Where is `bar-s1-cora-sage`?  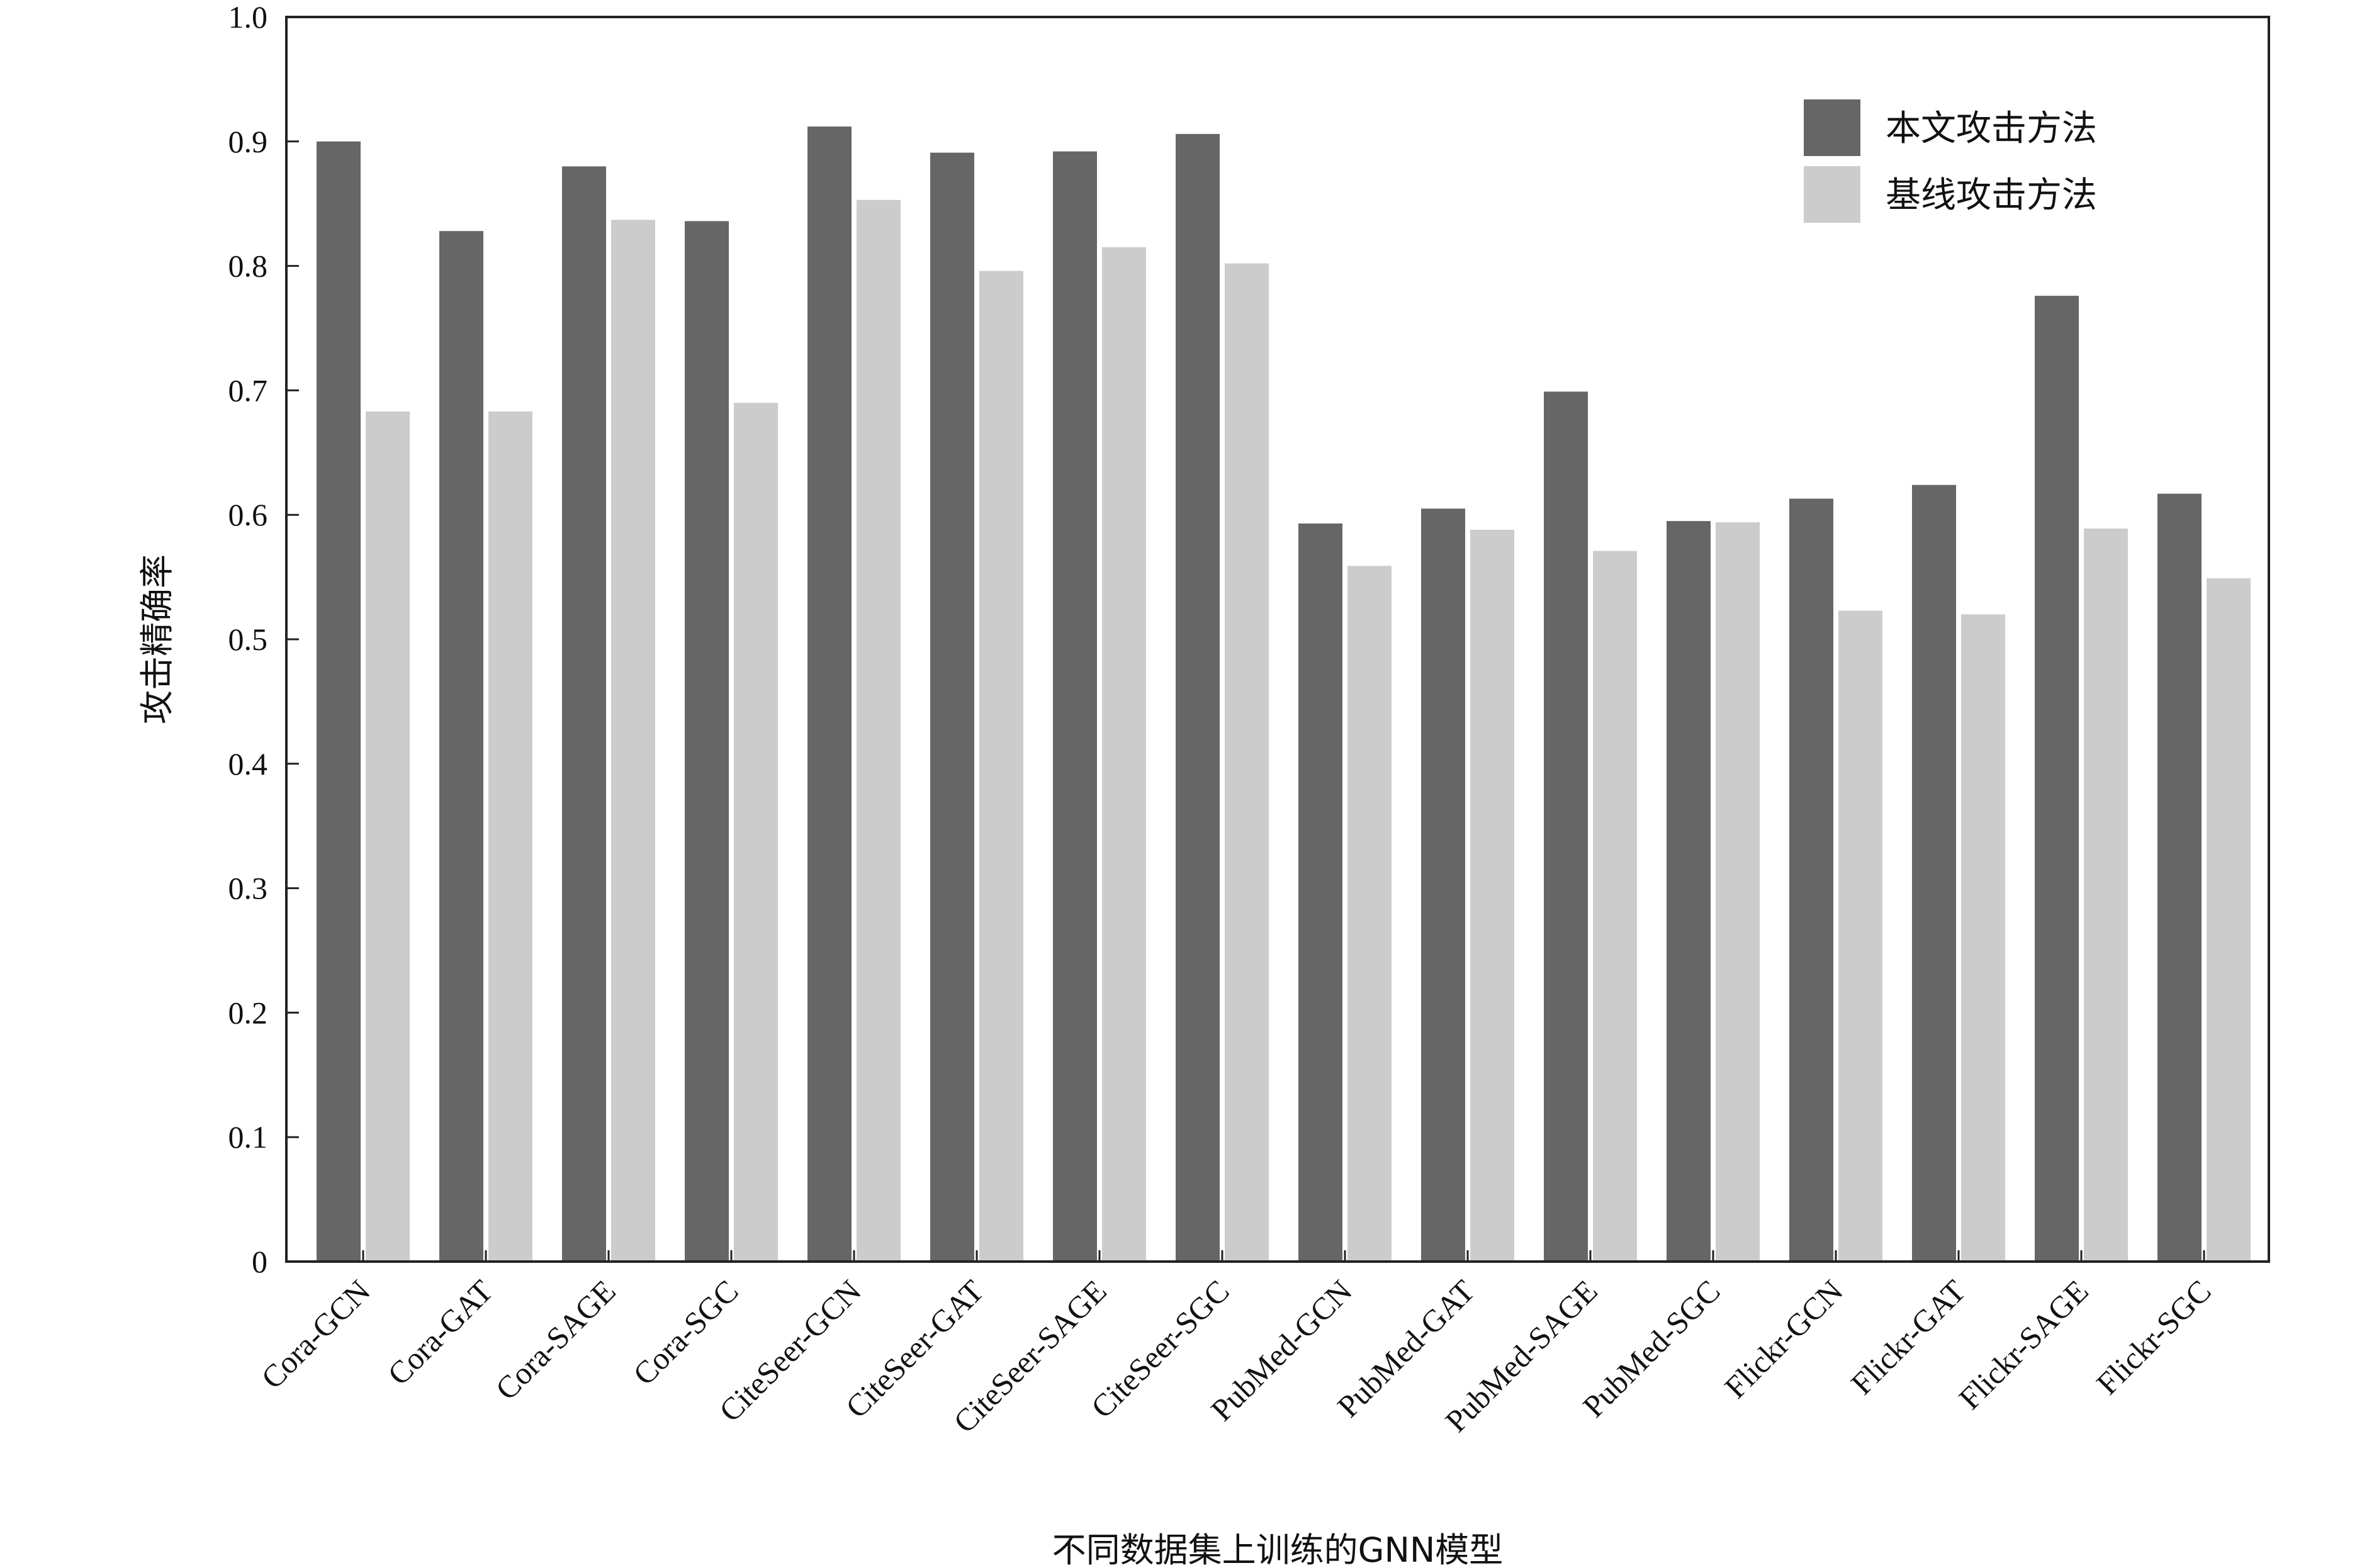 bar-s1-cora-sage is located at coordinates (584, 714).